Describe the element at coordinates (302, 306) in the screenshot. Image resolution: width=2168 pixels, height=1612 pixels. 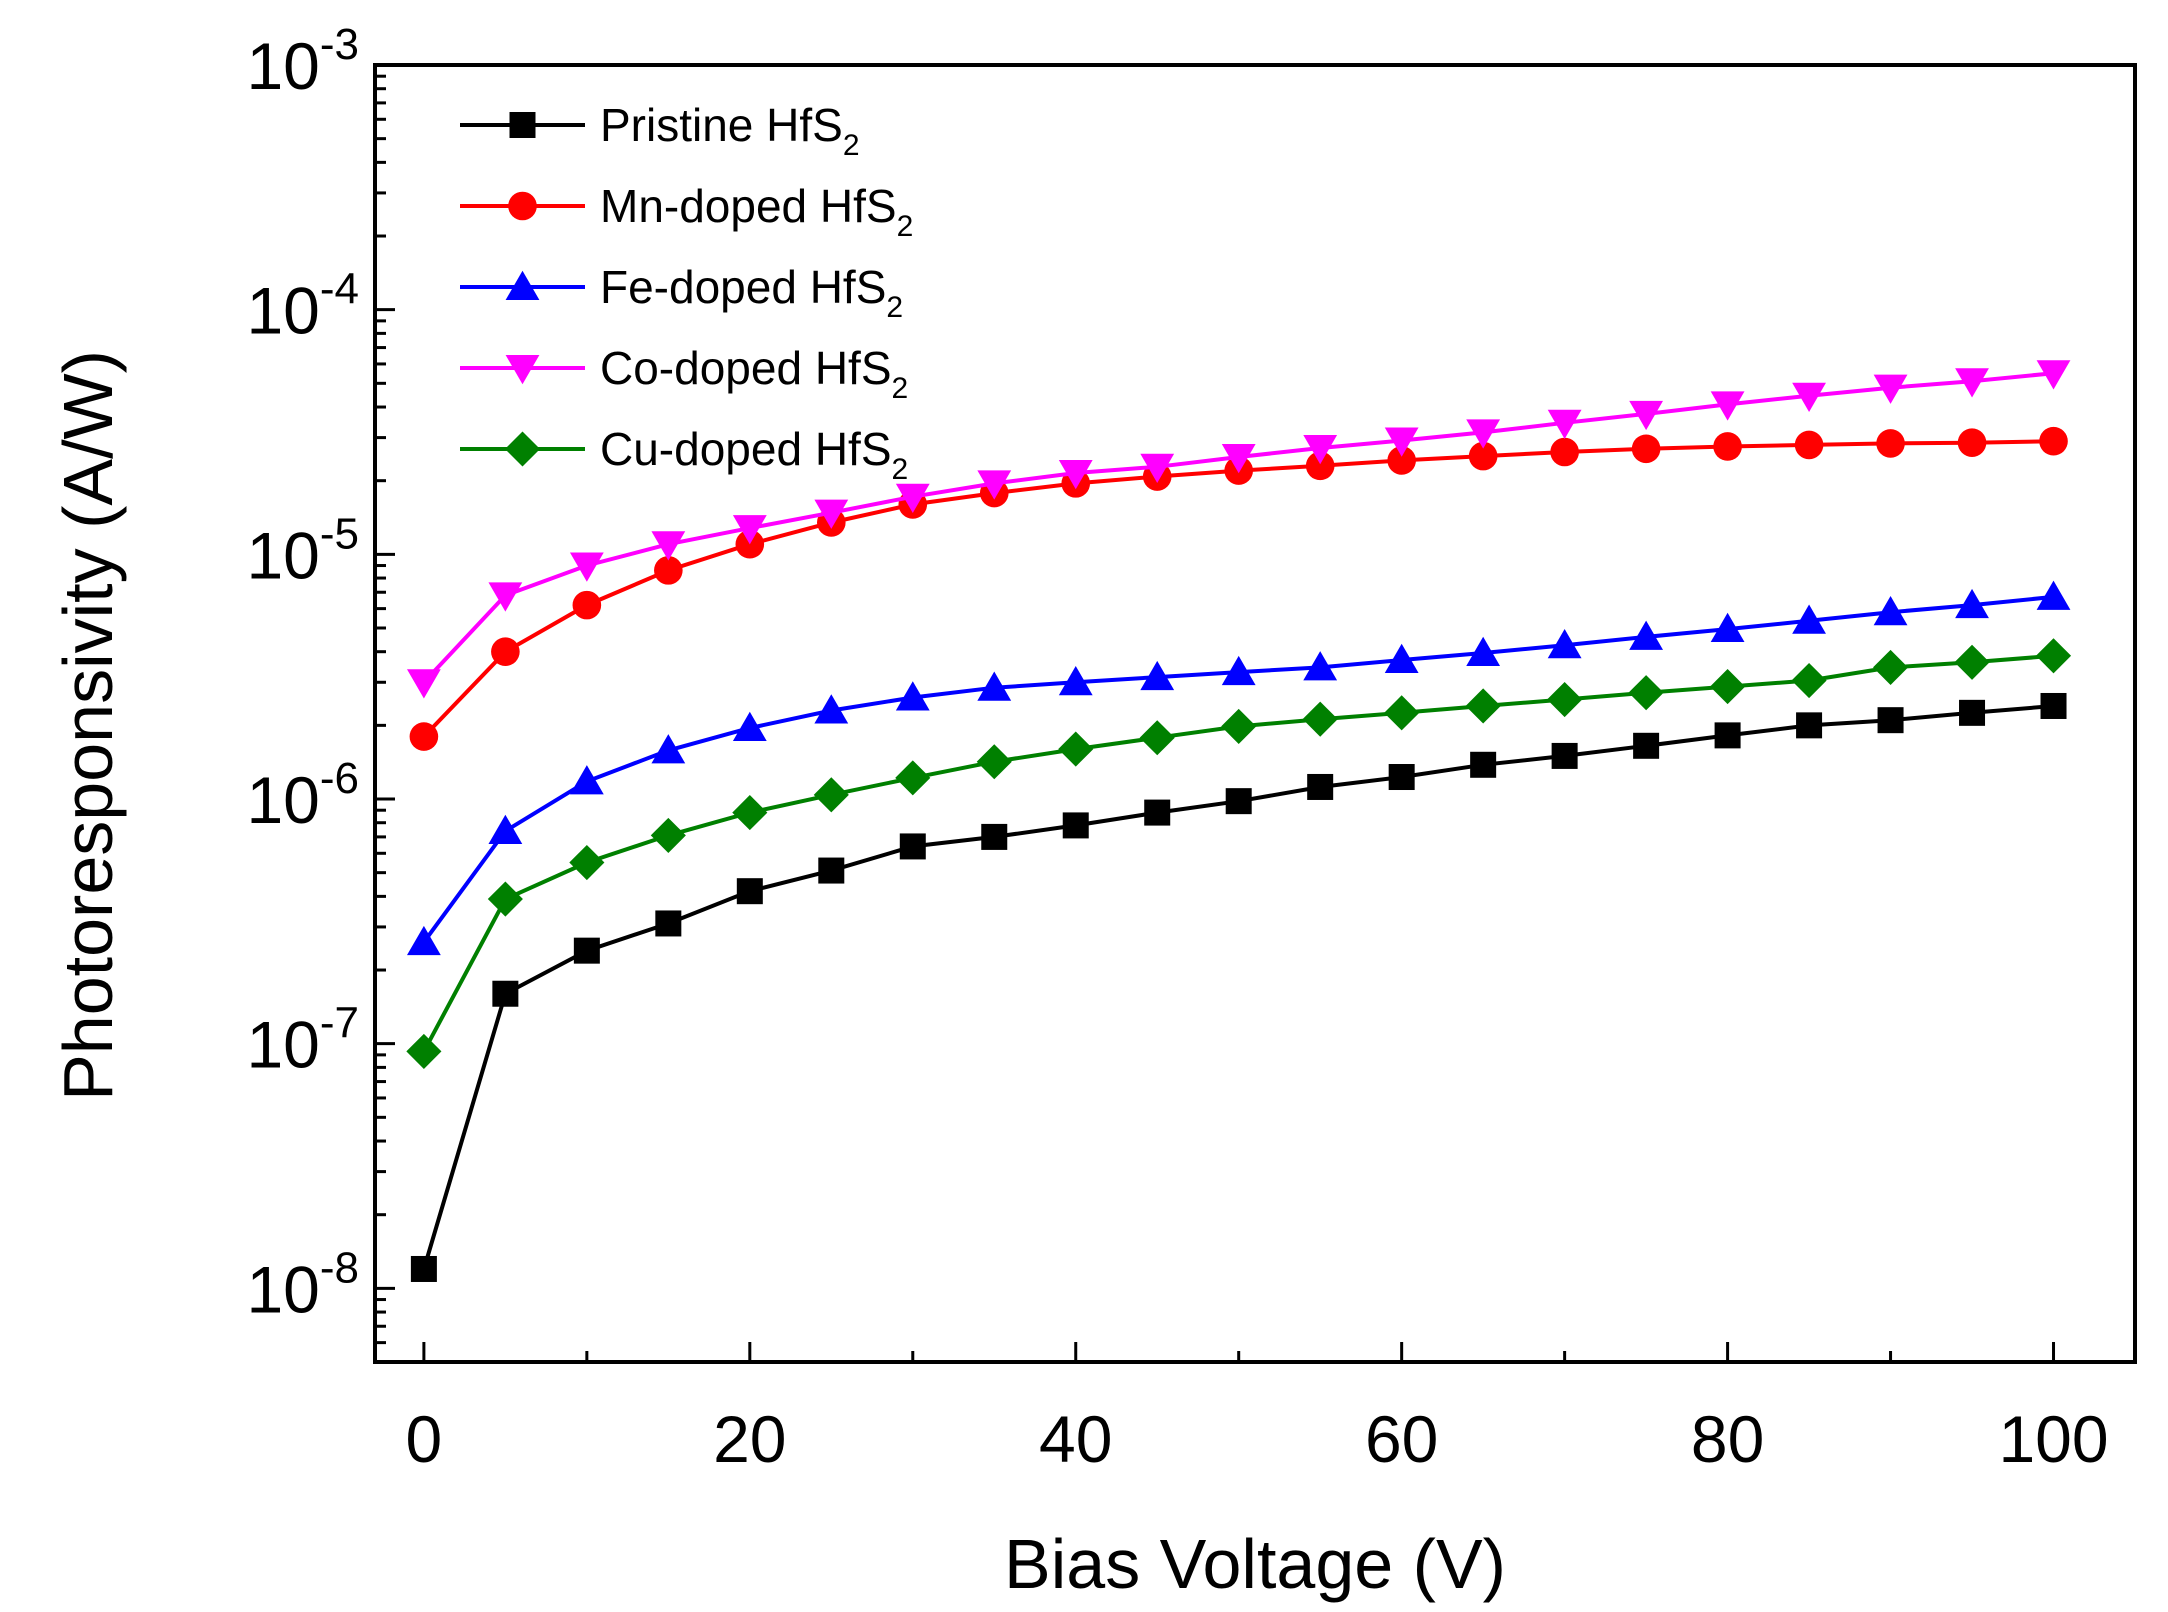
I see `y-tick-label: 10⁻⁴` at that location.